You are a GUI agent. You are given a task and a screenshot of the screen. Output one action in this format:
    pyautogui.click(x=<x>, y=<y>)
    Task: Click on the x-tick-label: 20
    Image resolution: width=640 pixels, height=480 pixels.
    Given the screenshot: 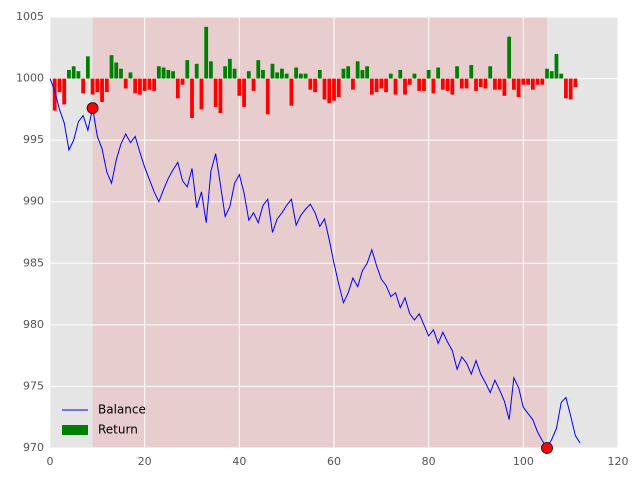 What is the action you would take?
    pyautogui.click(x=145, y=461)
    